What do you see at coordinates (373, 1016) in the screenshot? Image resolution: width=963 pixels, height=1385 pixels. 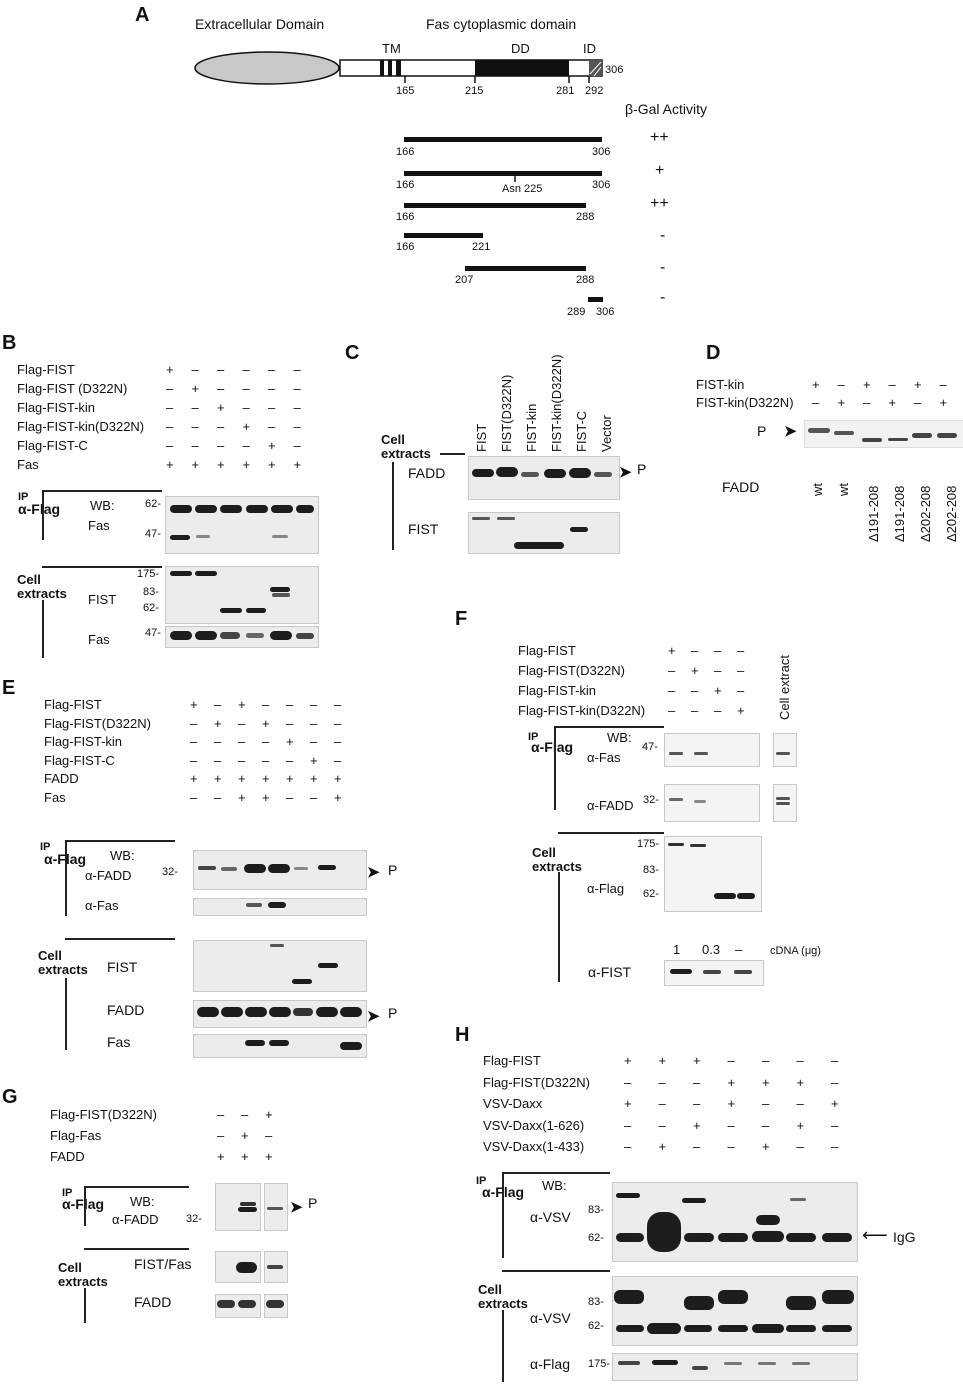 I see `e-p-arrow-bottom: ➤` at bounding box center [373, 1016].